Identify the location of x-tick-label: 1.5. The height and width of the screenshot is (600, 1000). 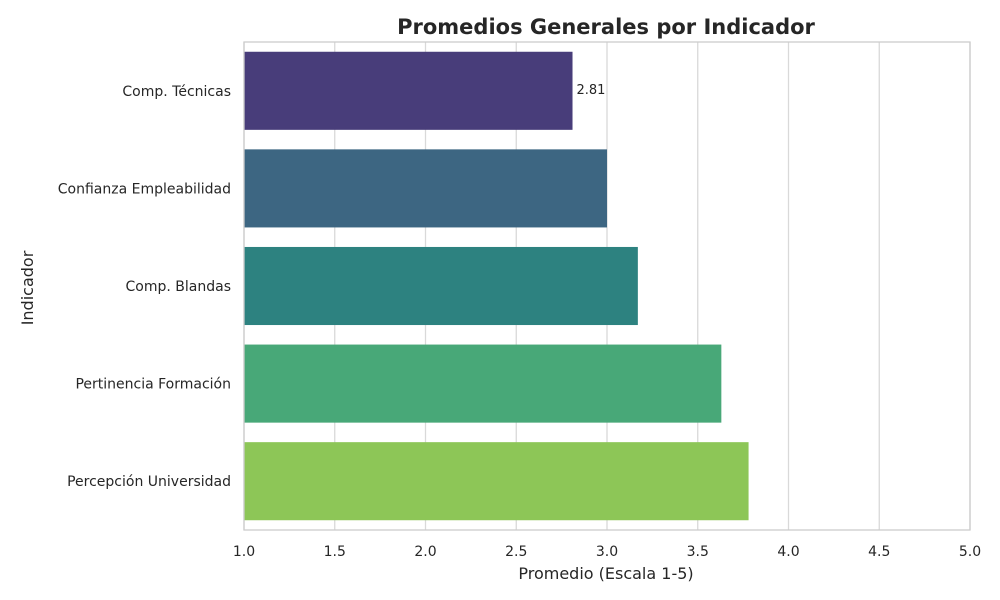
(335, 552).